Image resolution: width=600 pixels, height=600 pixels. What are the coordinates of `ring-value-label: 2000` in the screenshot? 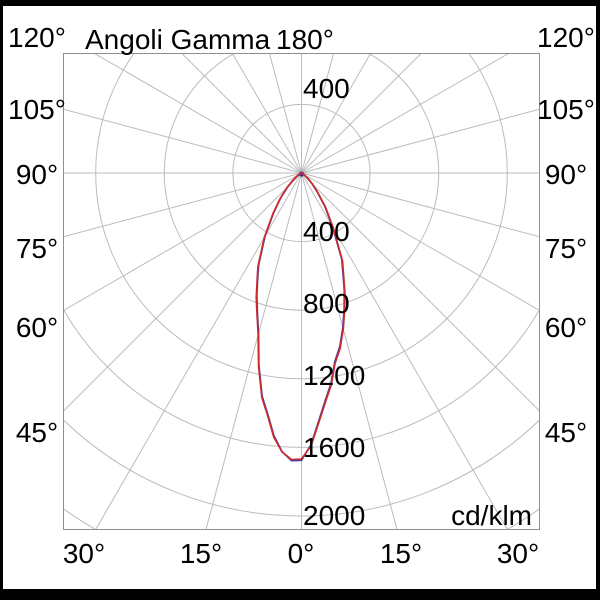 It's located at (334, 515).